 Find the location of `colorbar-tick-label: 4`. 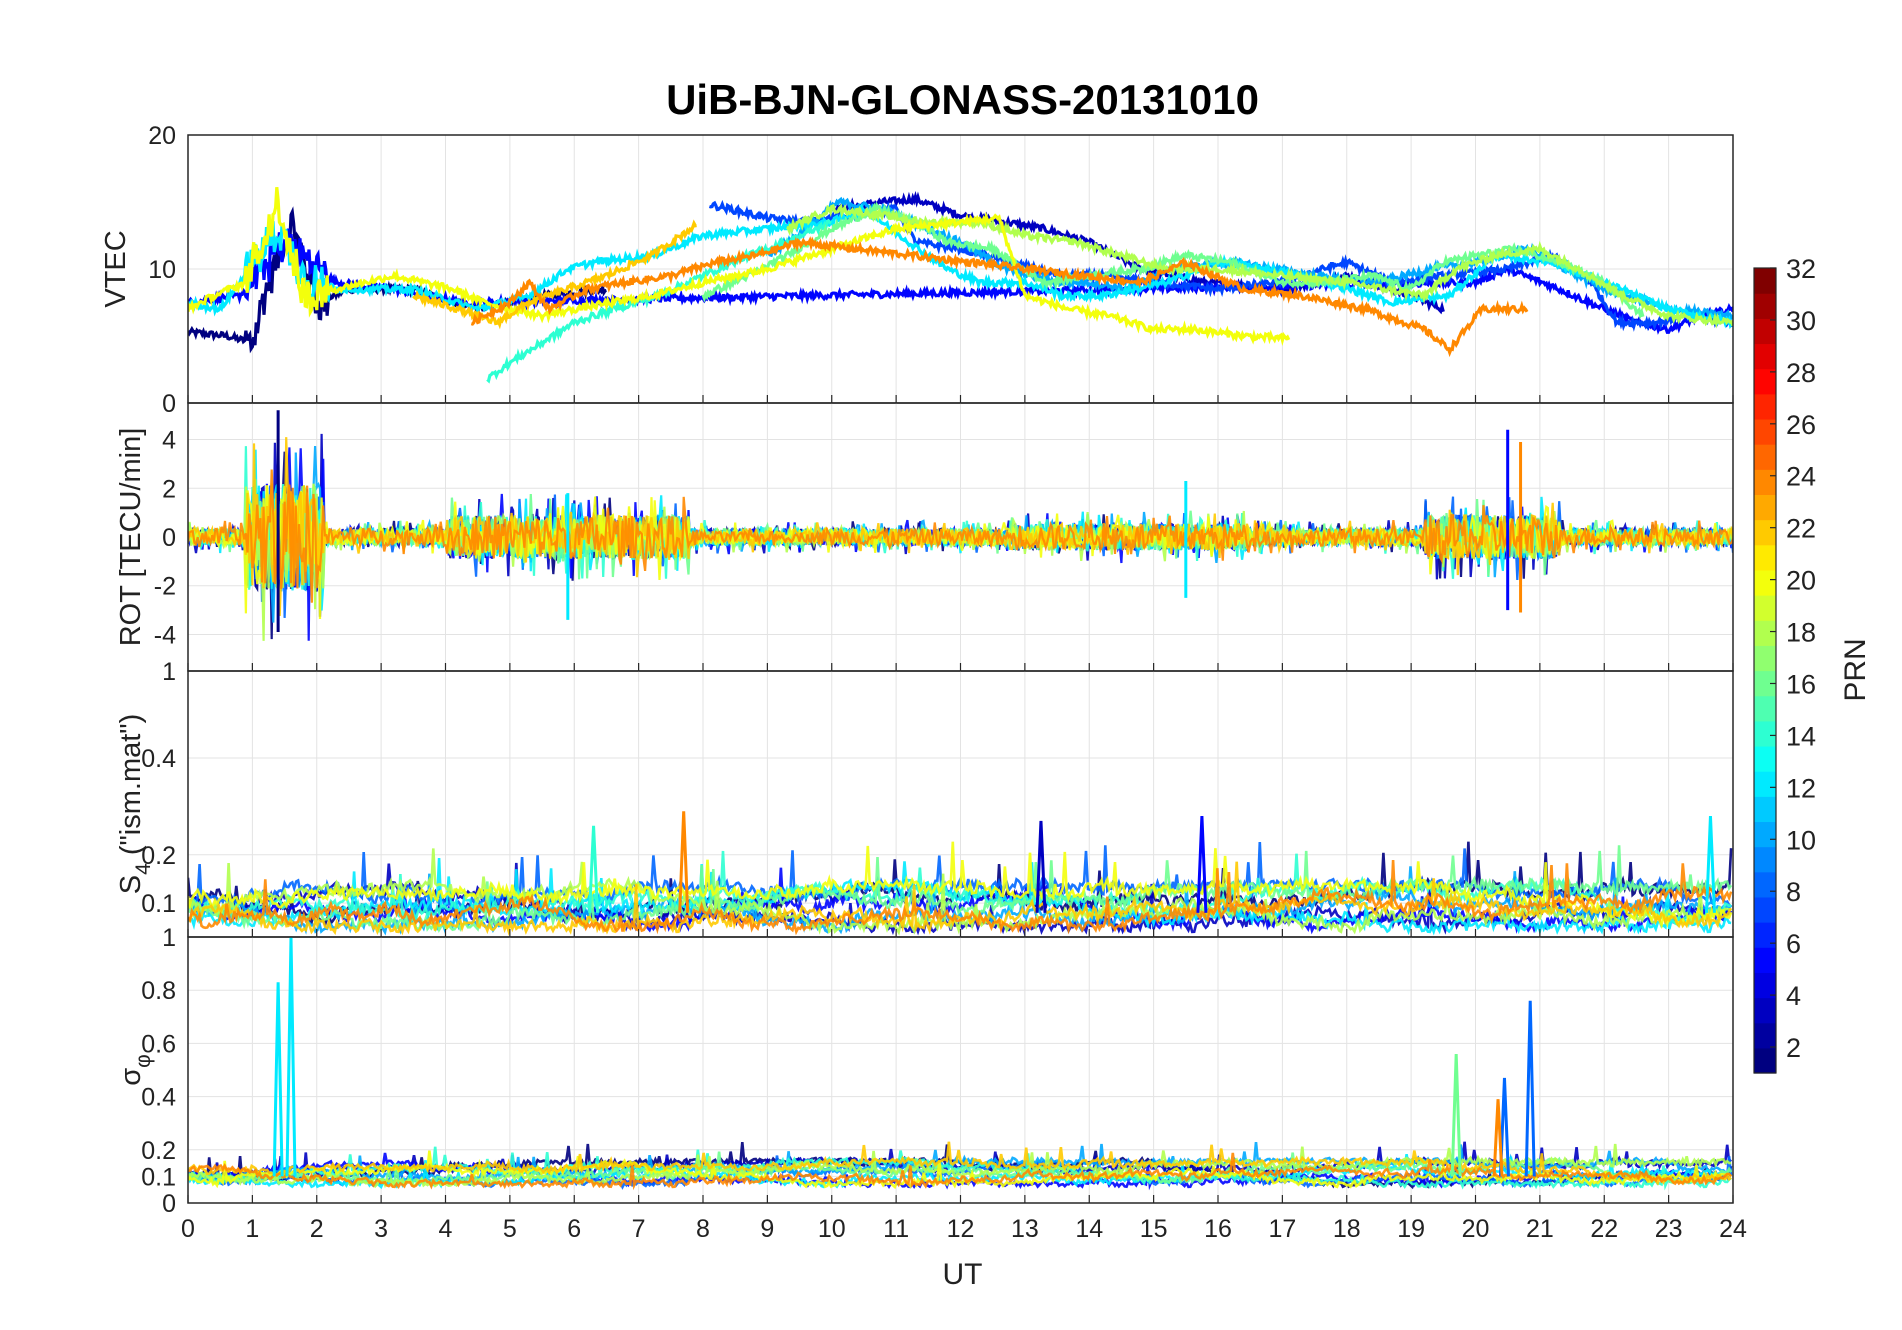

colorbar-tick-label: 4 is located at coordinates (1793, 996).